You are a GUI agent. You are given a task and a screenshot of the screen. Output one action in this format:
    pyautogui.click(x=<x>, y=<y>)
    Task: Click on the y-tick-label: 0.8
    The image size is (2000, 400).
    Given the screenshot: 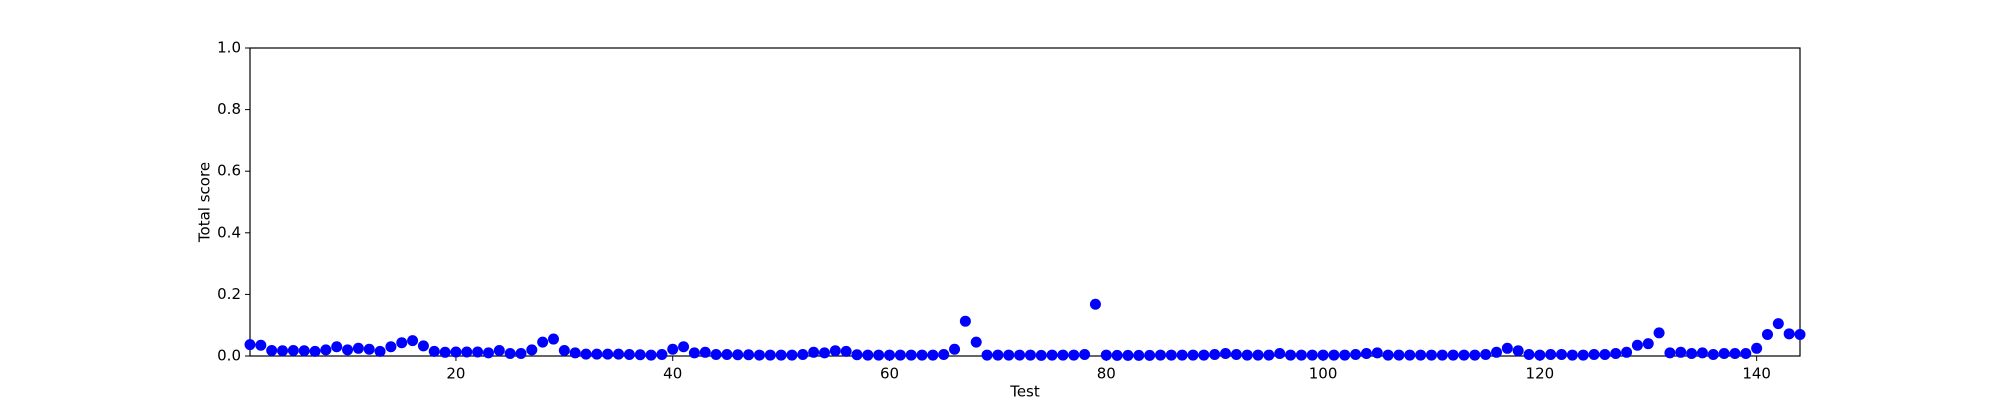 What is the action you would take?
    pyautogui.click(x=229, y=109)
    